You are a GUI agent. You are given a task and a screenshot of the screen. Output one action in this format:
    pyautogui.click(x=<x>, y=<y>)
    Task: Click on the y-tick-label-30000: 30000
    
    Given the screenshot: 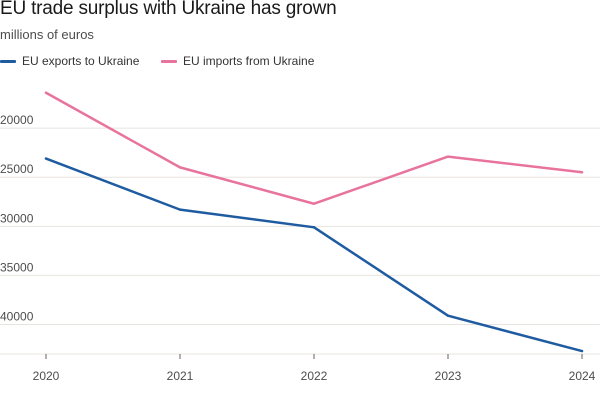 What is the action you would take?
    pyautogui.click(x=17, y=218)
    